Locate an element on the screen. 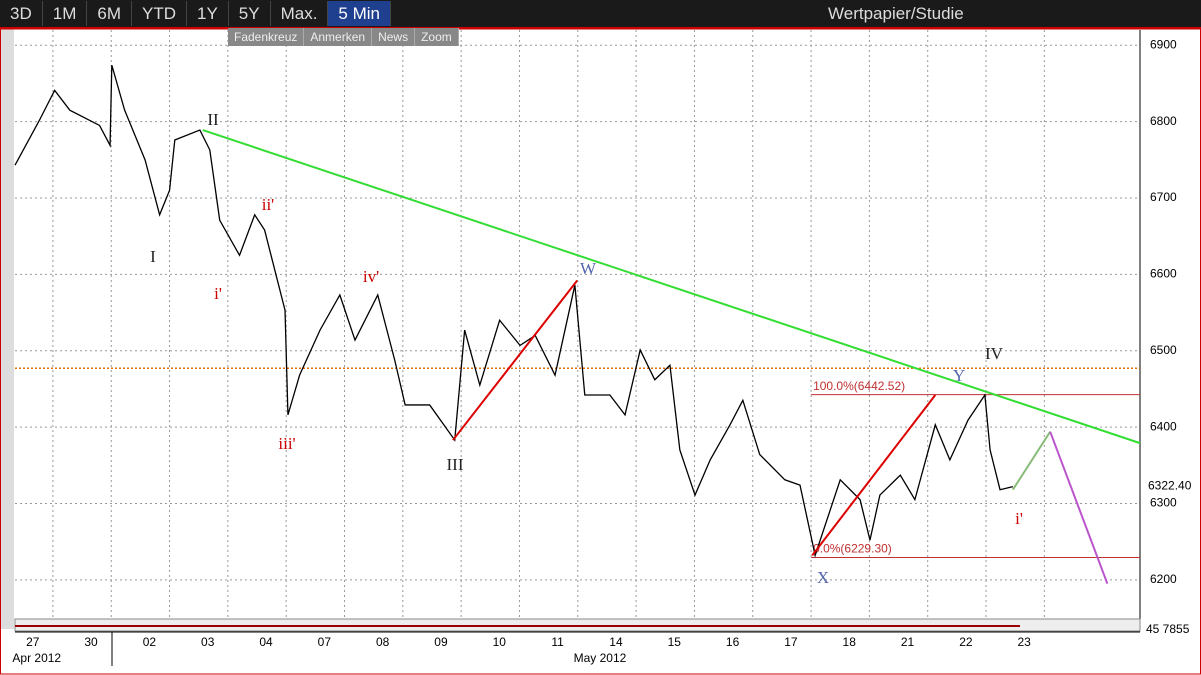 This screenshot has height=675, width=1201. interval-button: 5 Min is located at coordinates (359, 13).